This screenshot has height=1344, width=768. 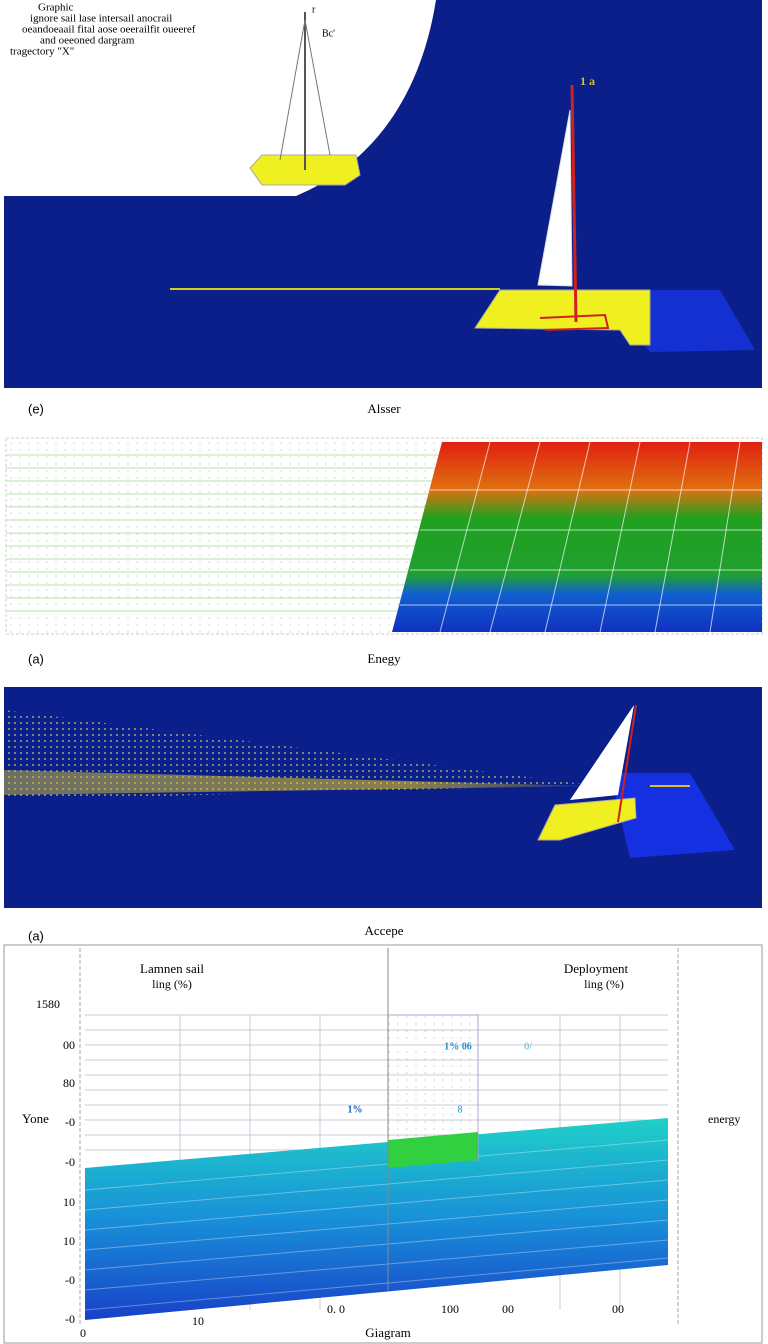 What do you see at coordinates (384, 658) in the screenshot?
I see `caption-title: Enegy` at bounding box center [384, 658].